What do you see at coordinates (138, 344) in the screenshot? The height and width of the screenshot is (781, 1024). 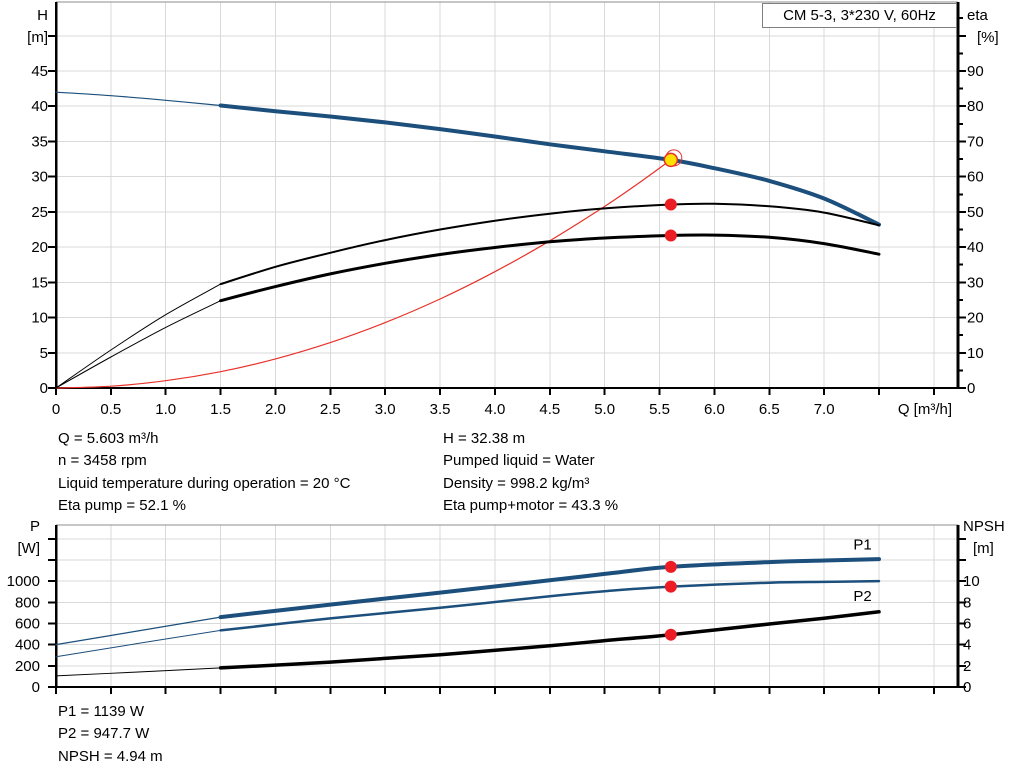 I see `eta-pump-motor-curve-thin` at bounding box center [138, 344].